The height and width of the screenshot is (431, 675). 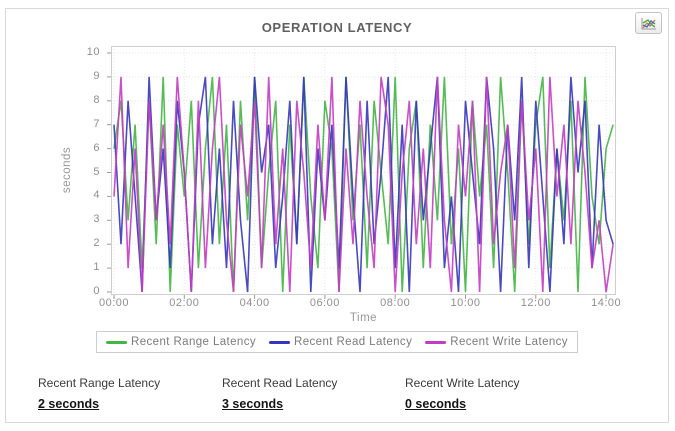 I want to click on chart-type-button, so click(x=648, y=23).